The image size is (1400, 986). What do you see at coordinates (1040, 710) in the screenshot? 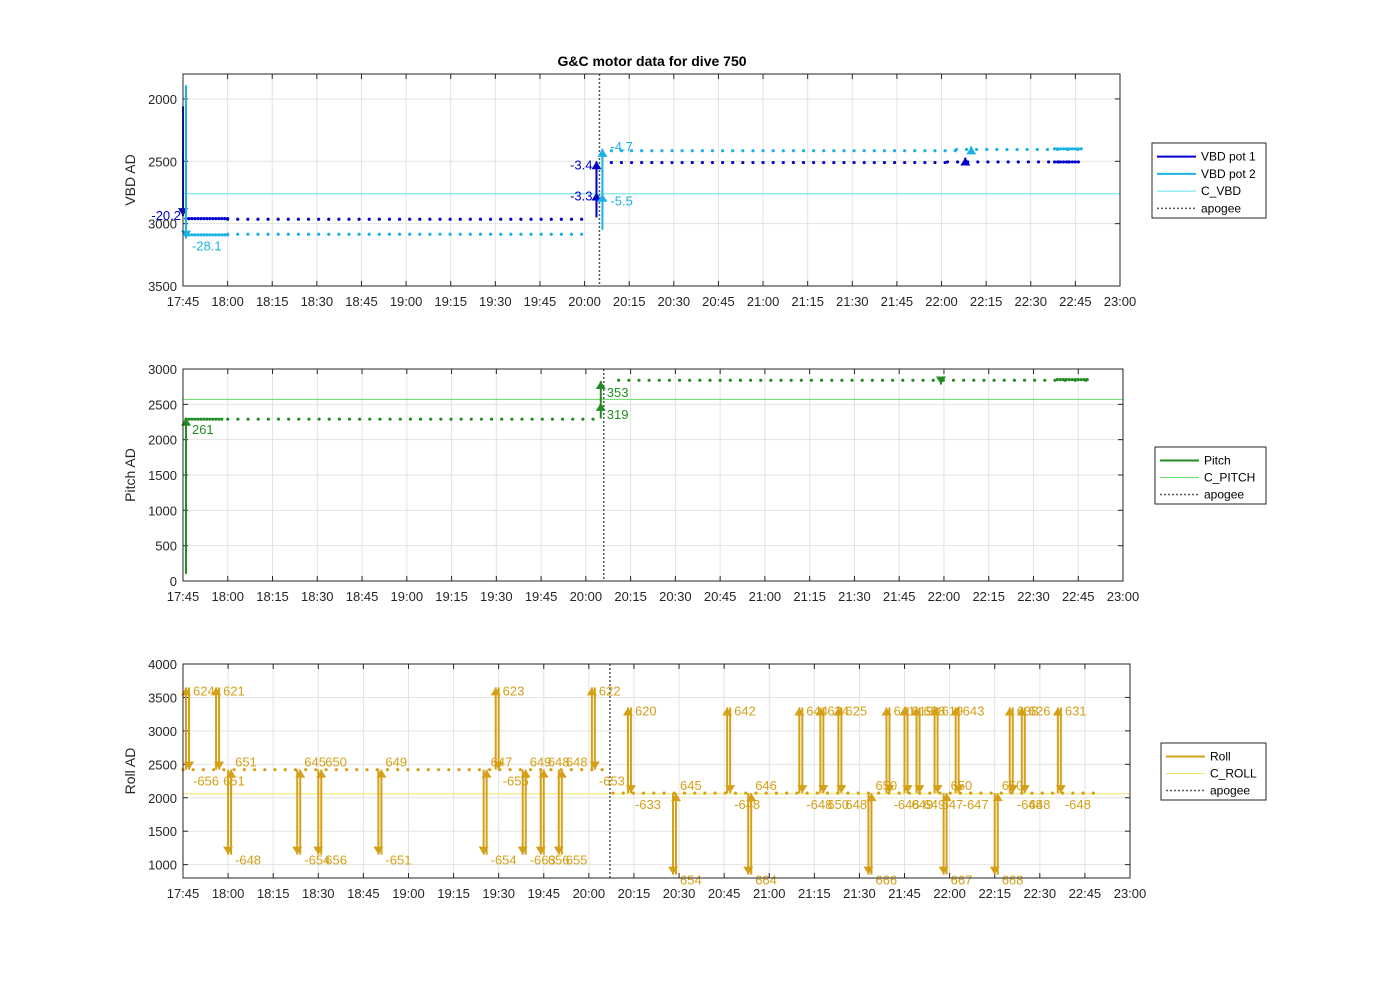
I see `roll-label: 626` at bounding box center [1040, 710].